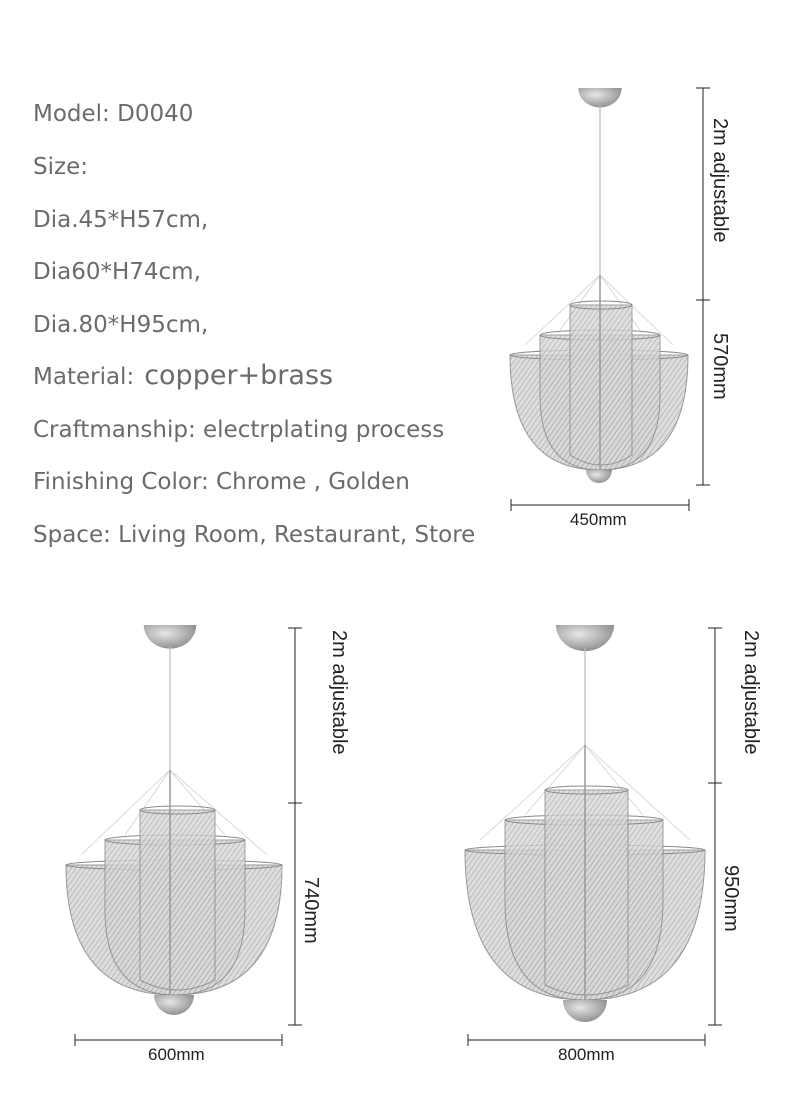 Image resolution: width=790 pixels, height=1096 pixels. Describe the element at coordinates (84, 377) in the screenshot. I see `material-label: Material:` at that location.